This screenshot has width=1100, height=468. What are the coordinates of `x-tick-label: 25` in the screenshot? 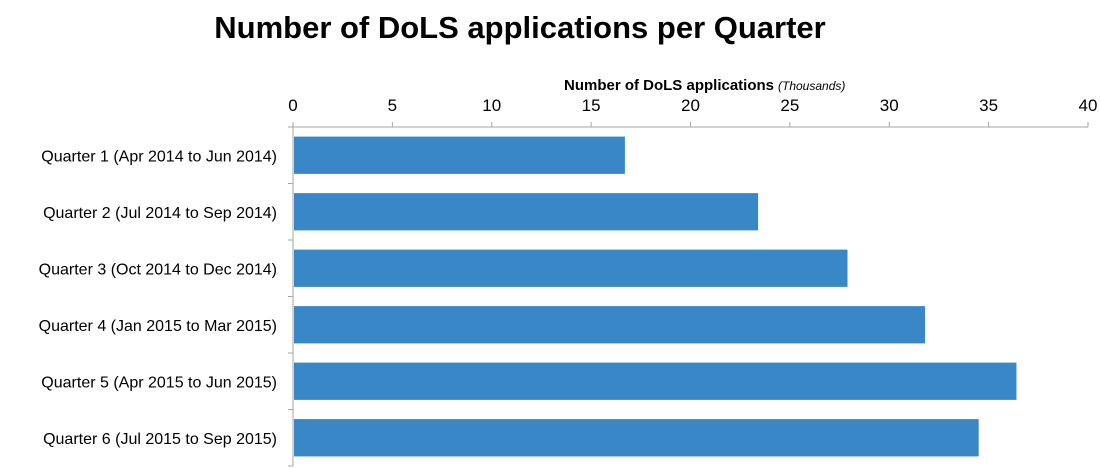 It's located at (789, 105).